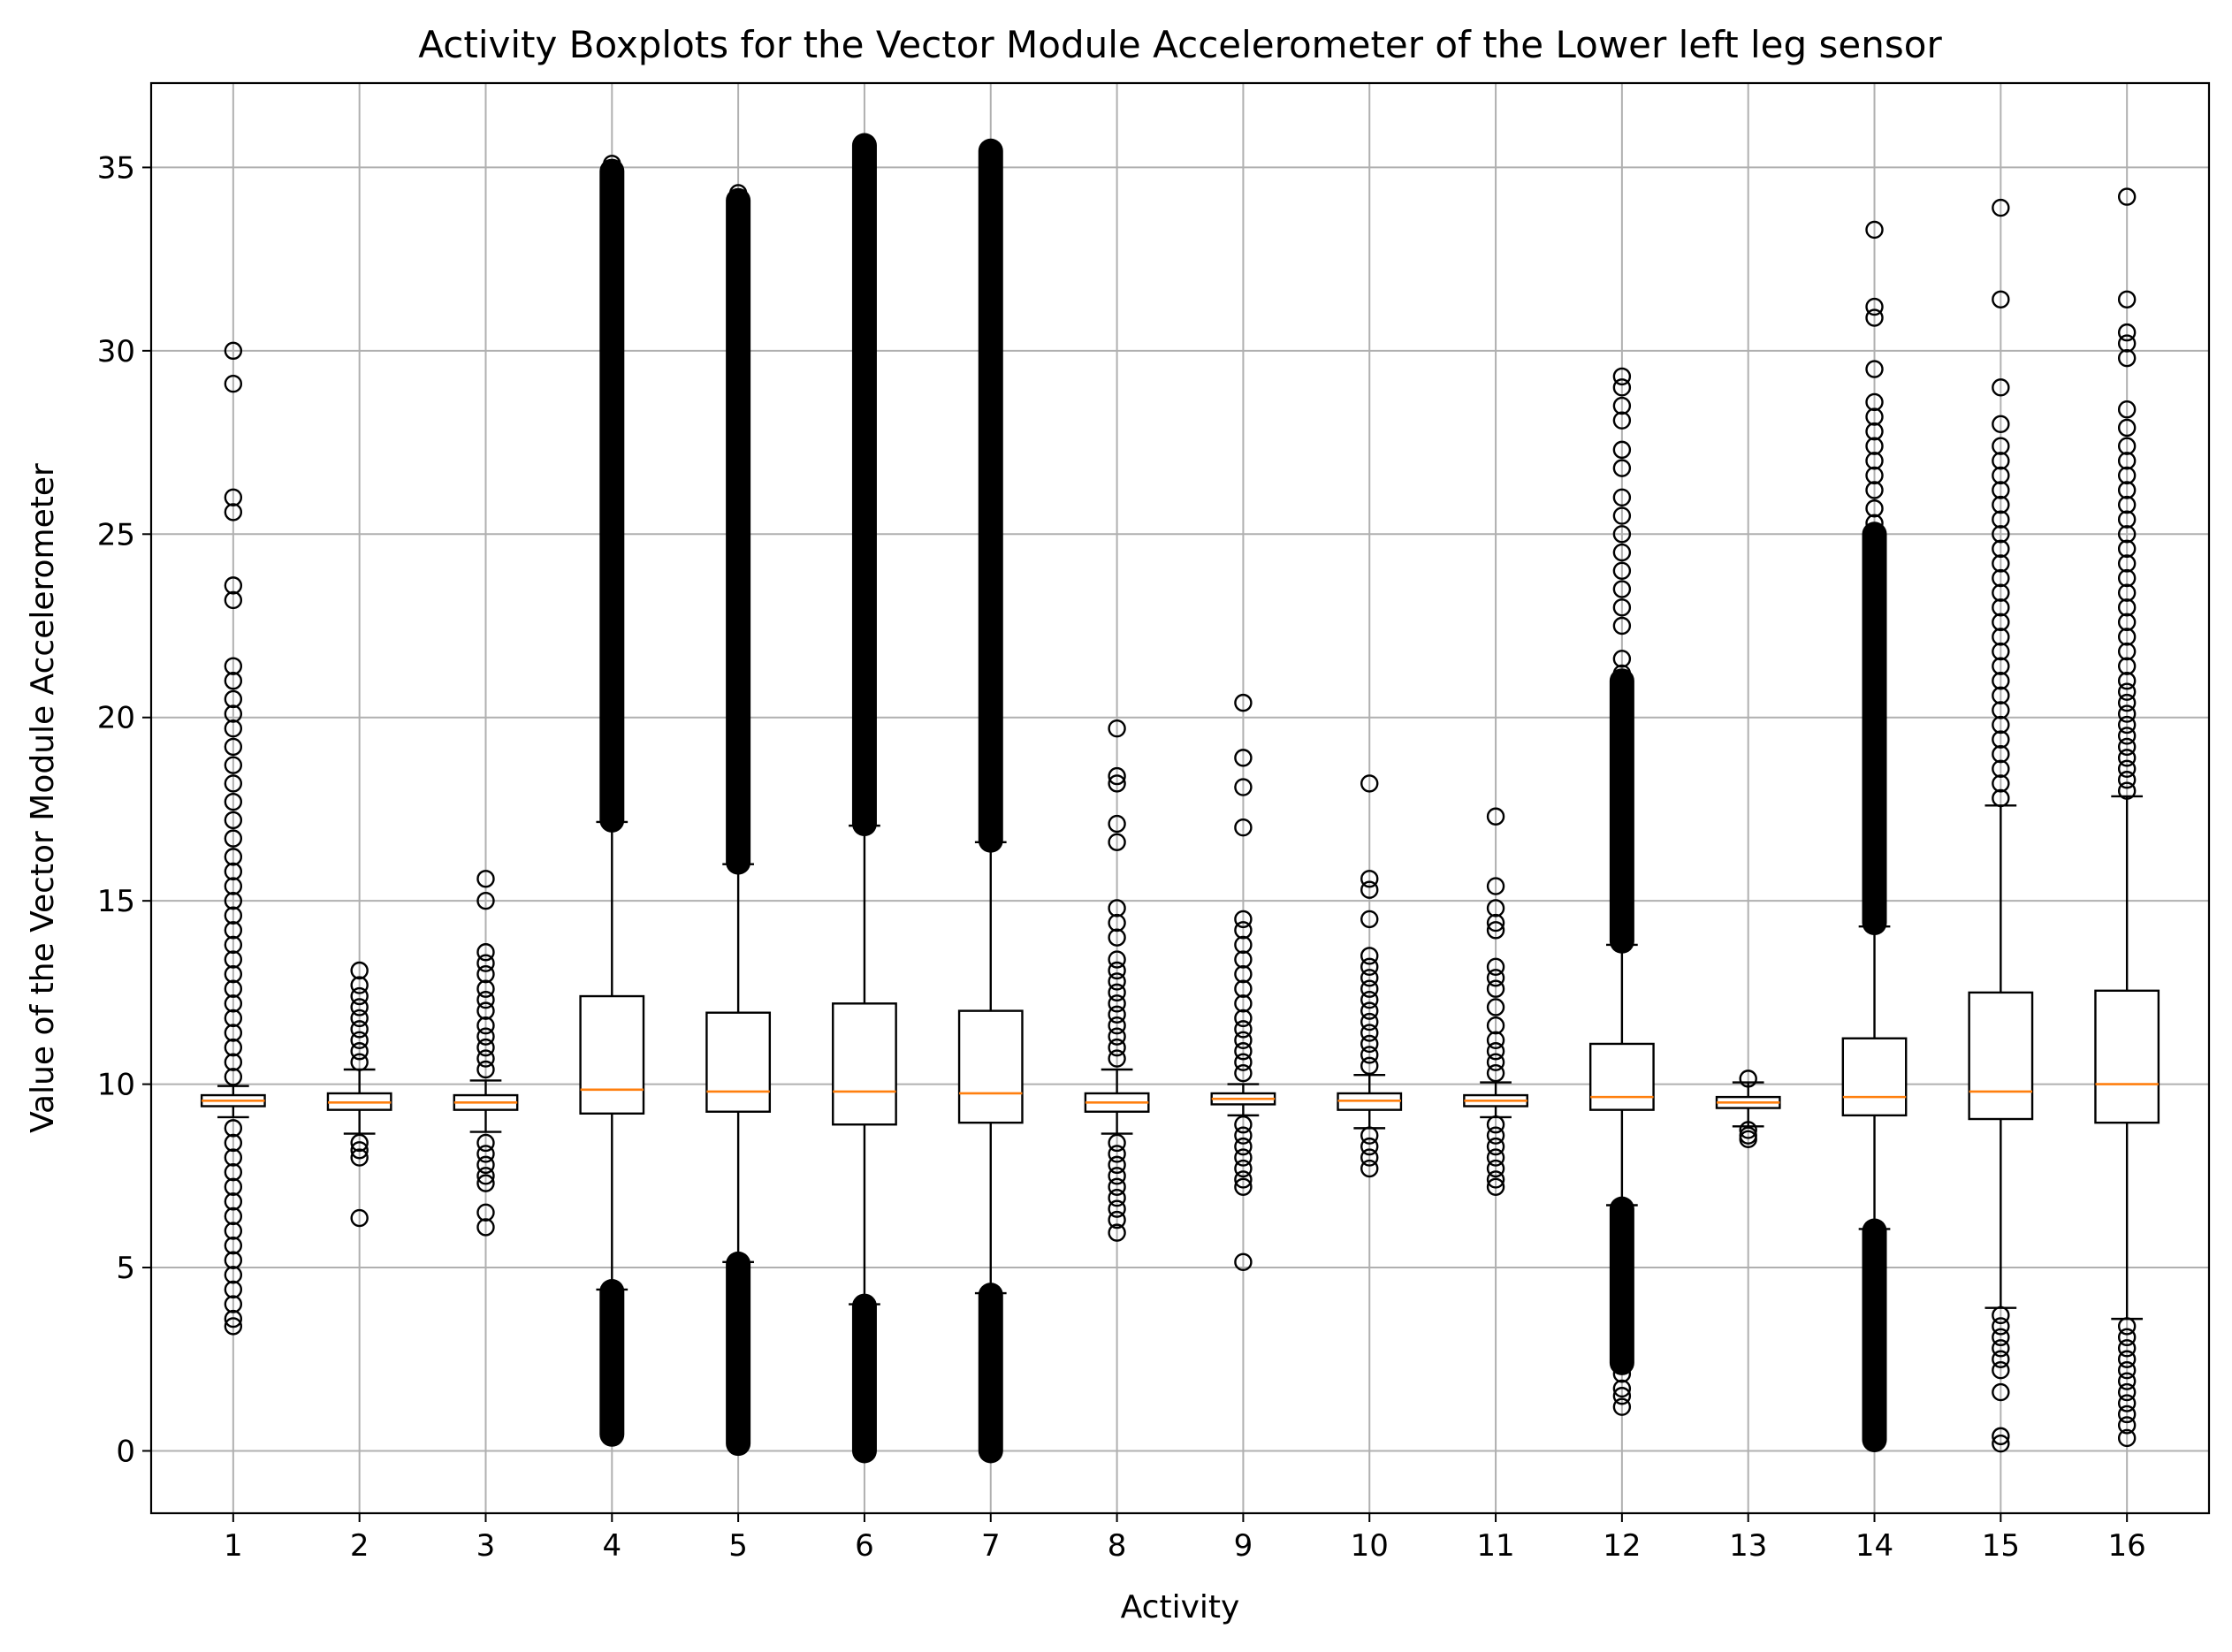  What do you see at coordinates (611, 1546) in the screenshot?
I see `x-tick-label-4: 4` at bounding box center [611, 1546].